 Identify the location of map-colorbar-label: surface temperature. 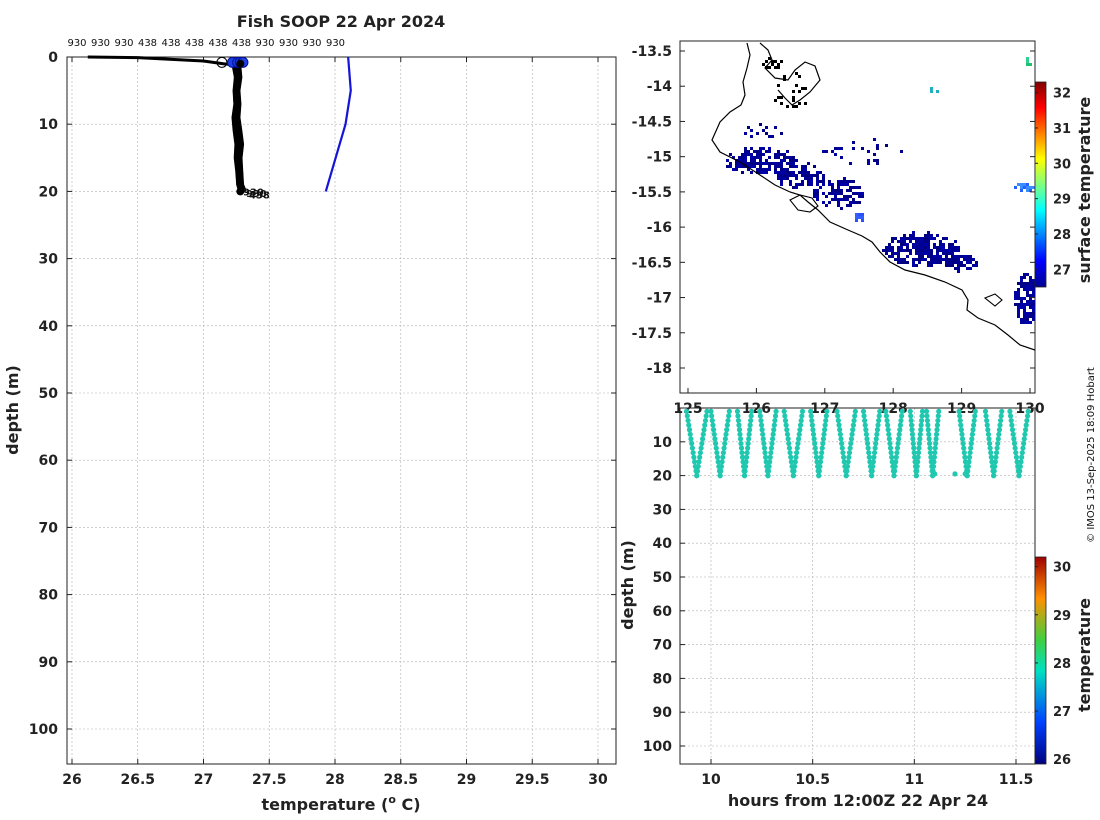
(1084, 190).